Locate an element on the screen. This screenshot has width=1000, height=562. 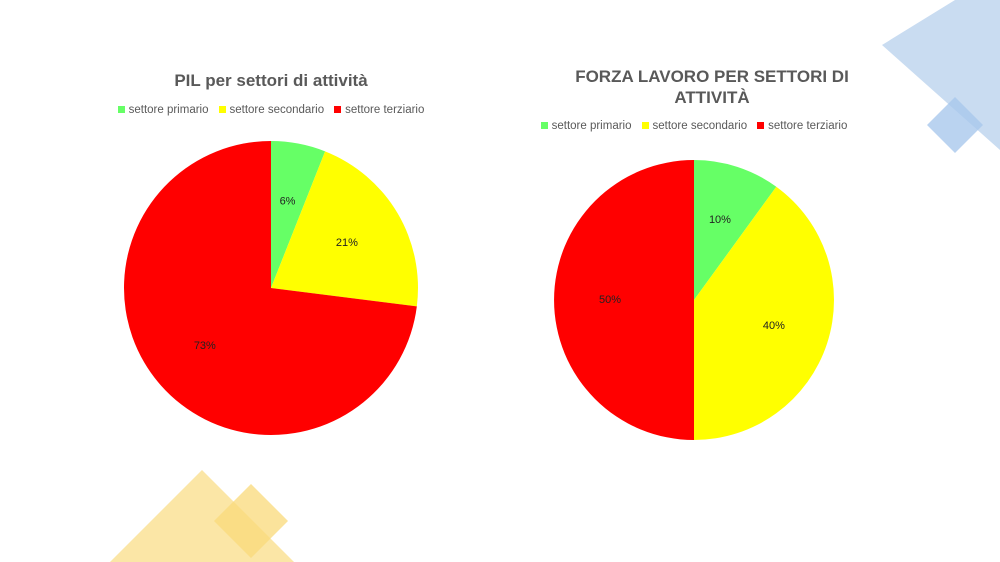
value-label: 73% is located at coordinates (205, 346).